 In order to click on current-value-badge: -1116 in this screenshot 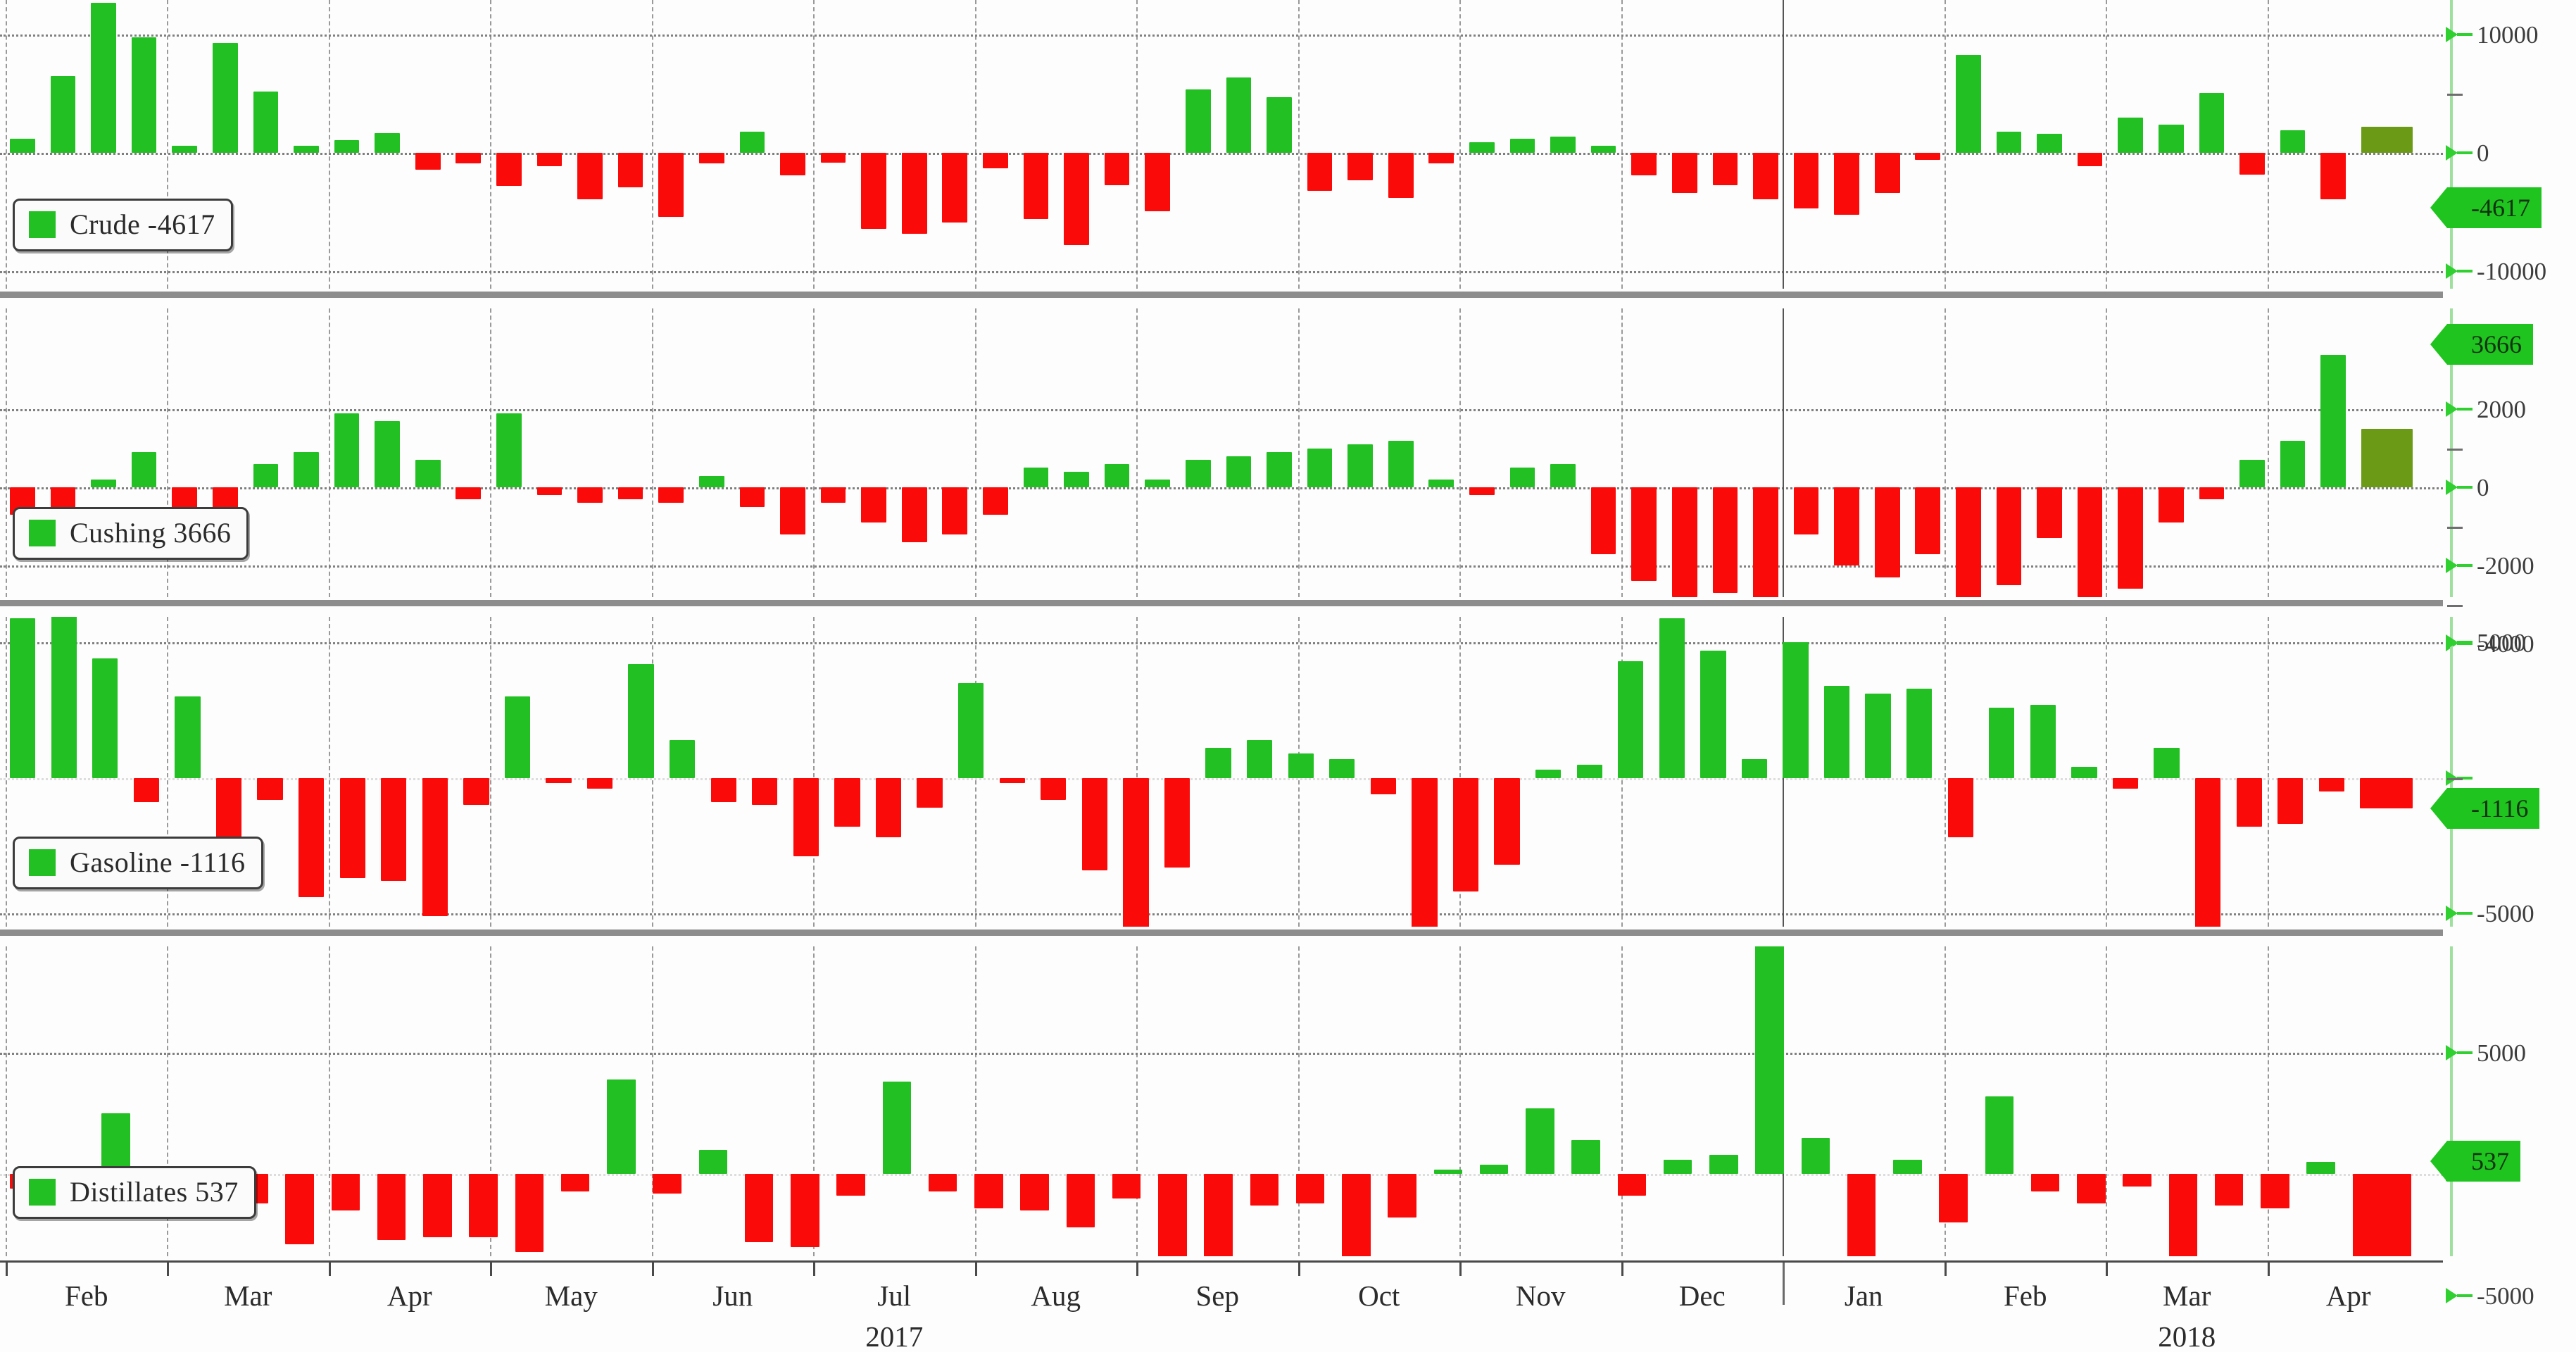, I will do `click(2485, 808)`.